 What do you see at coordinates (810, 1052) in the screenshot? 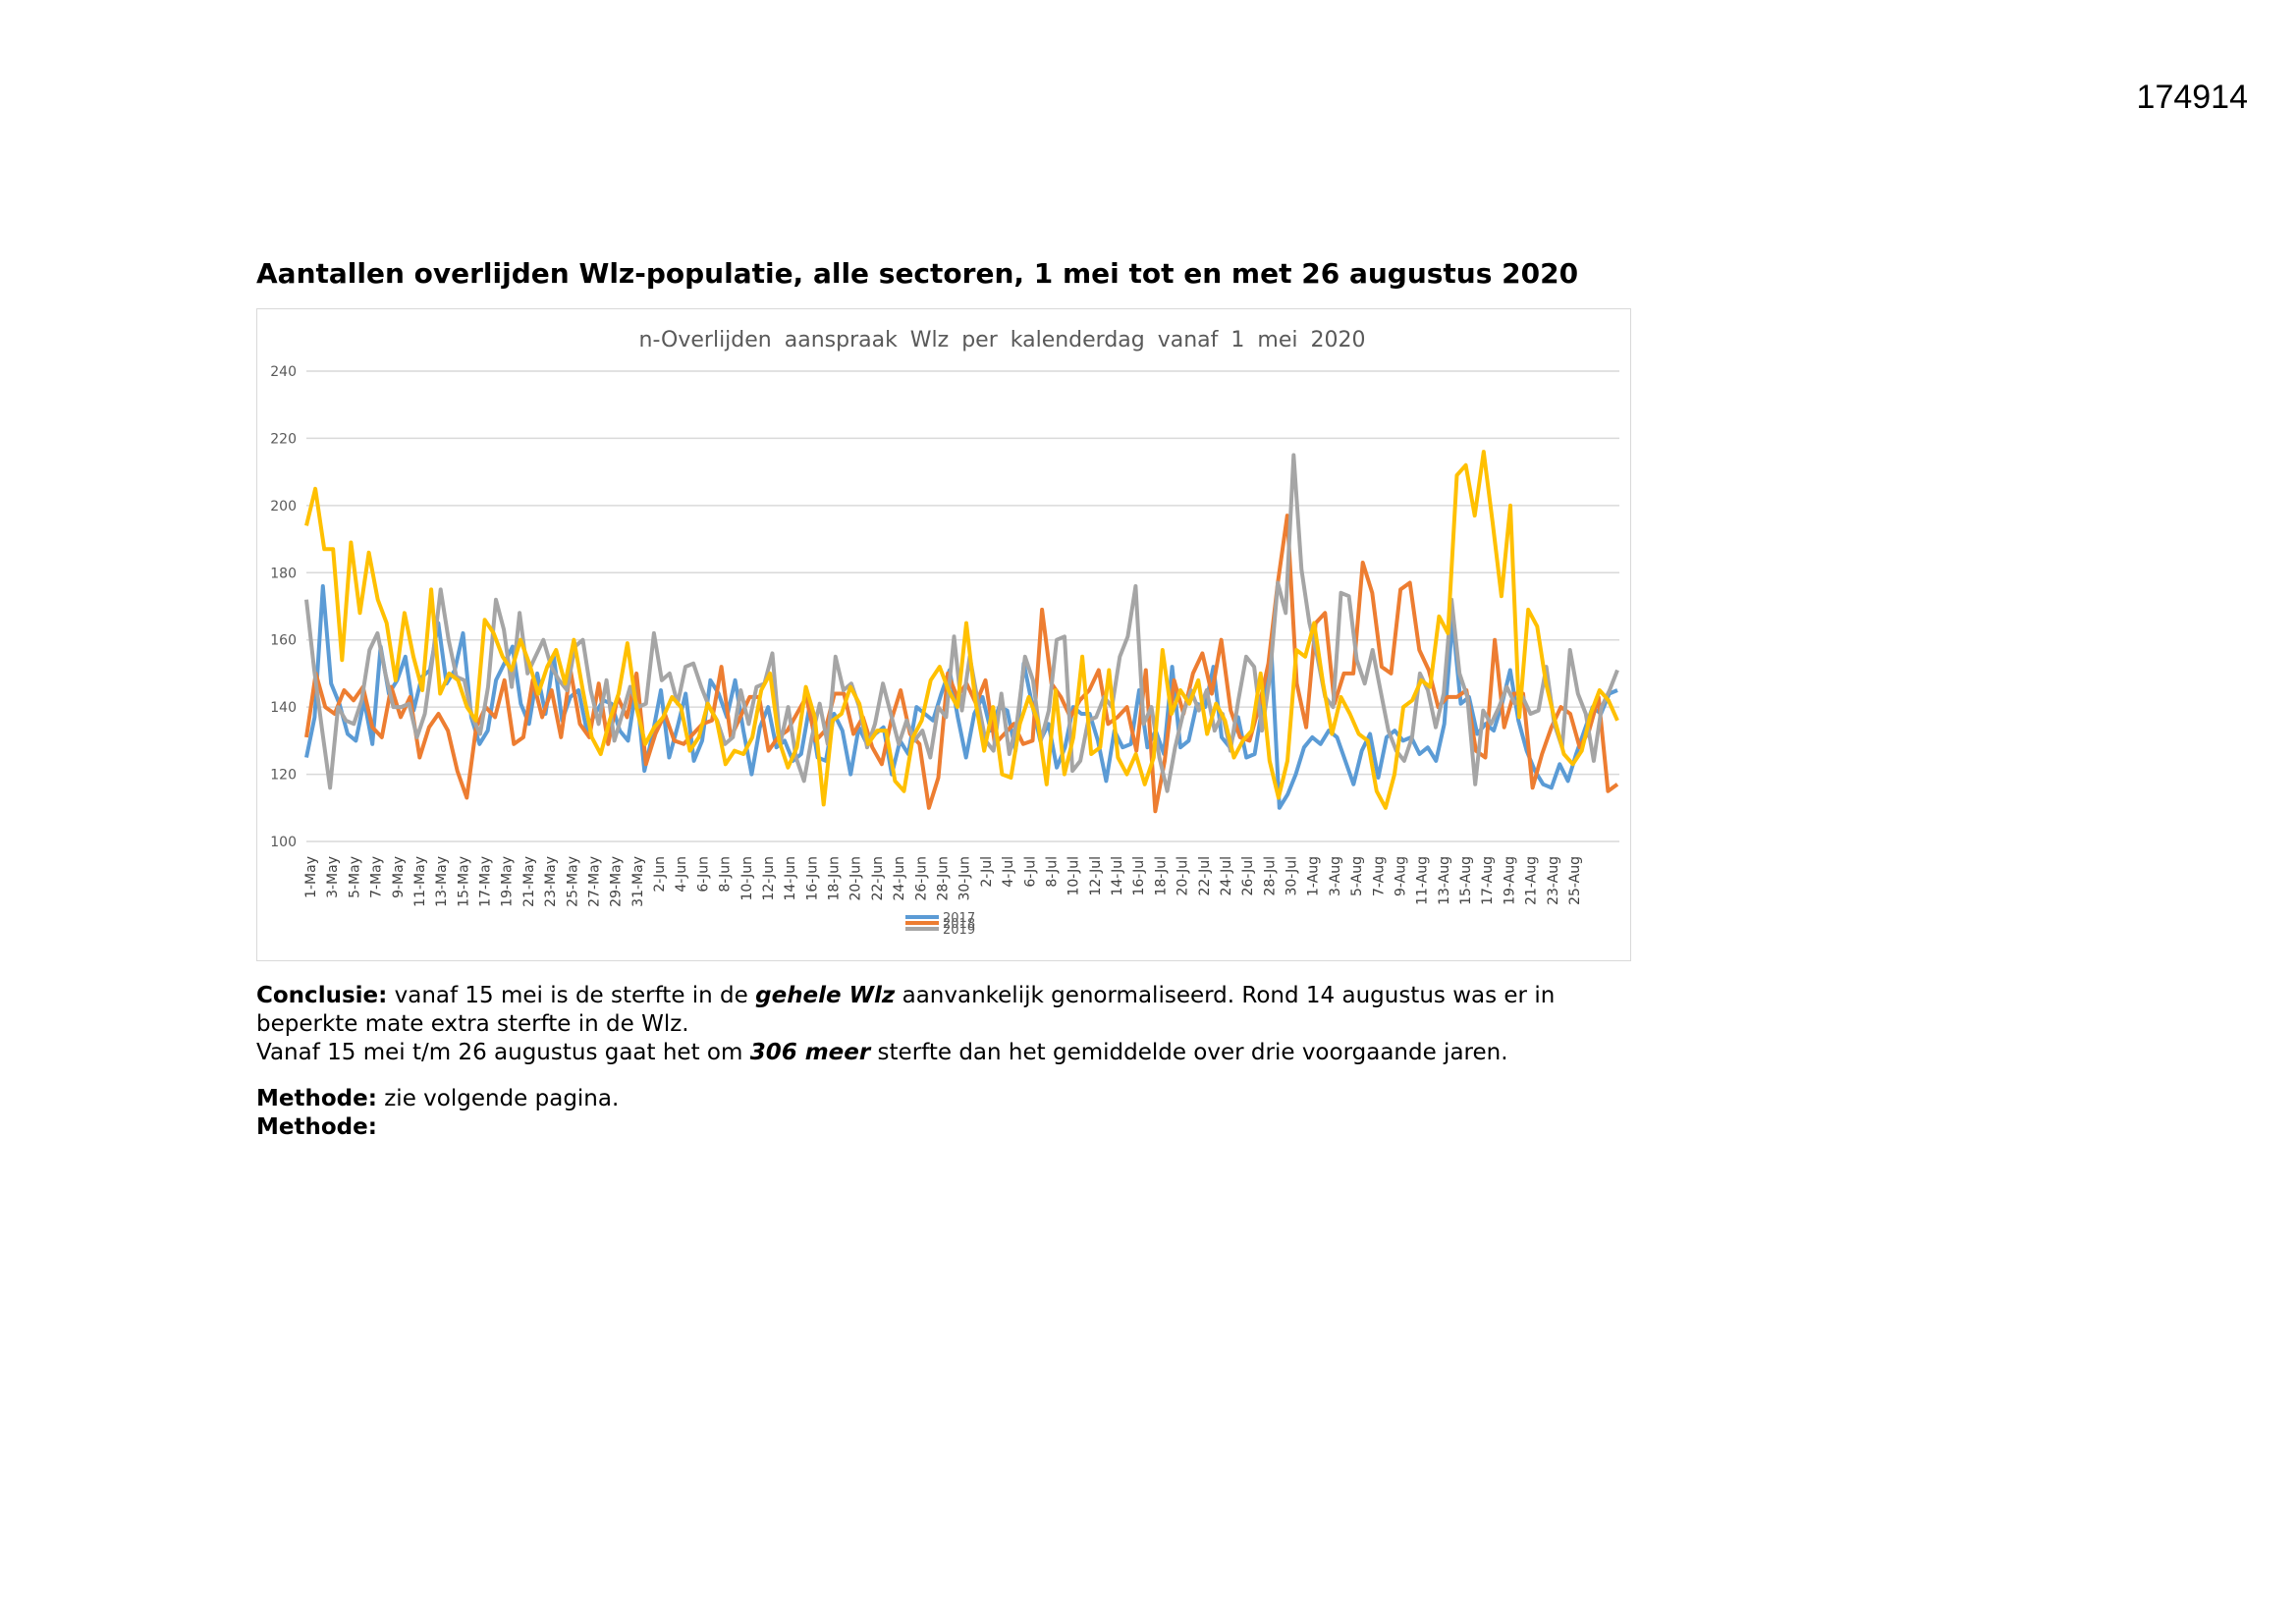
I see `excess-emphasis: 306 meer` at bounding box center [810, 1052].